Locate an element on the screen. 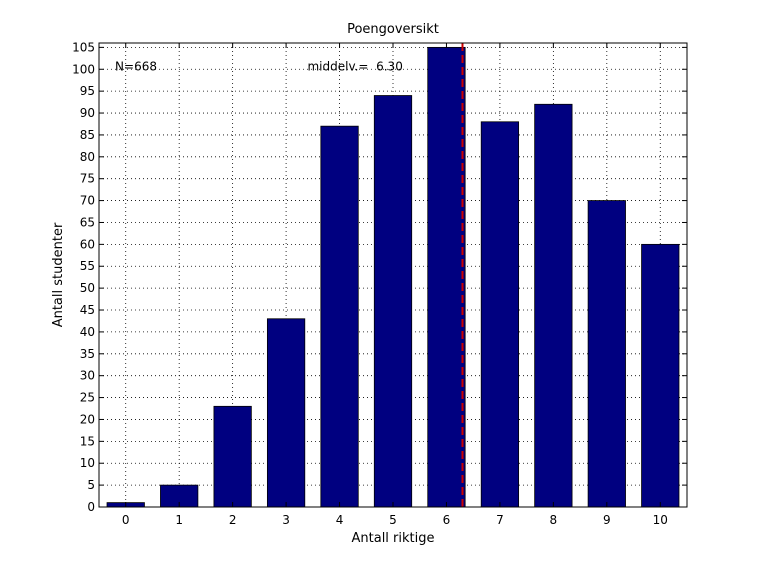 The height and width of the screenshot is (570, 760). x-tick-label: 1 is located at coordinates (179, 520).